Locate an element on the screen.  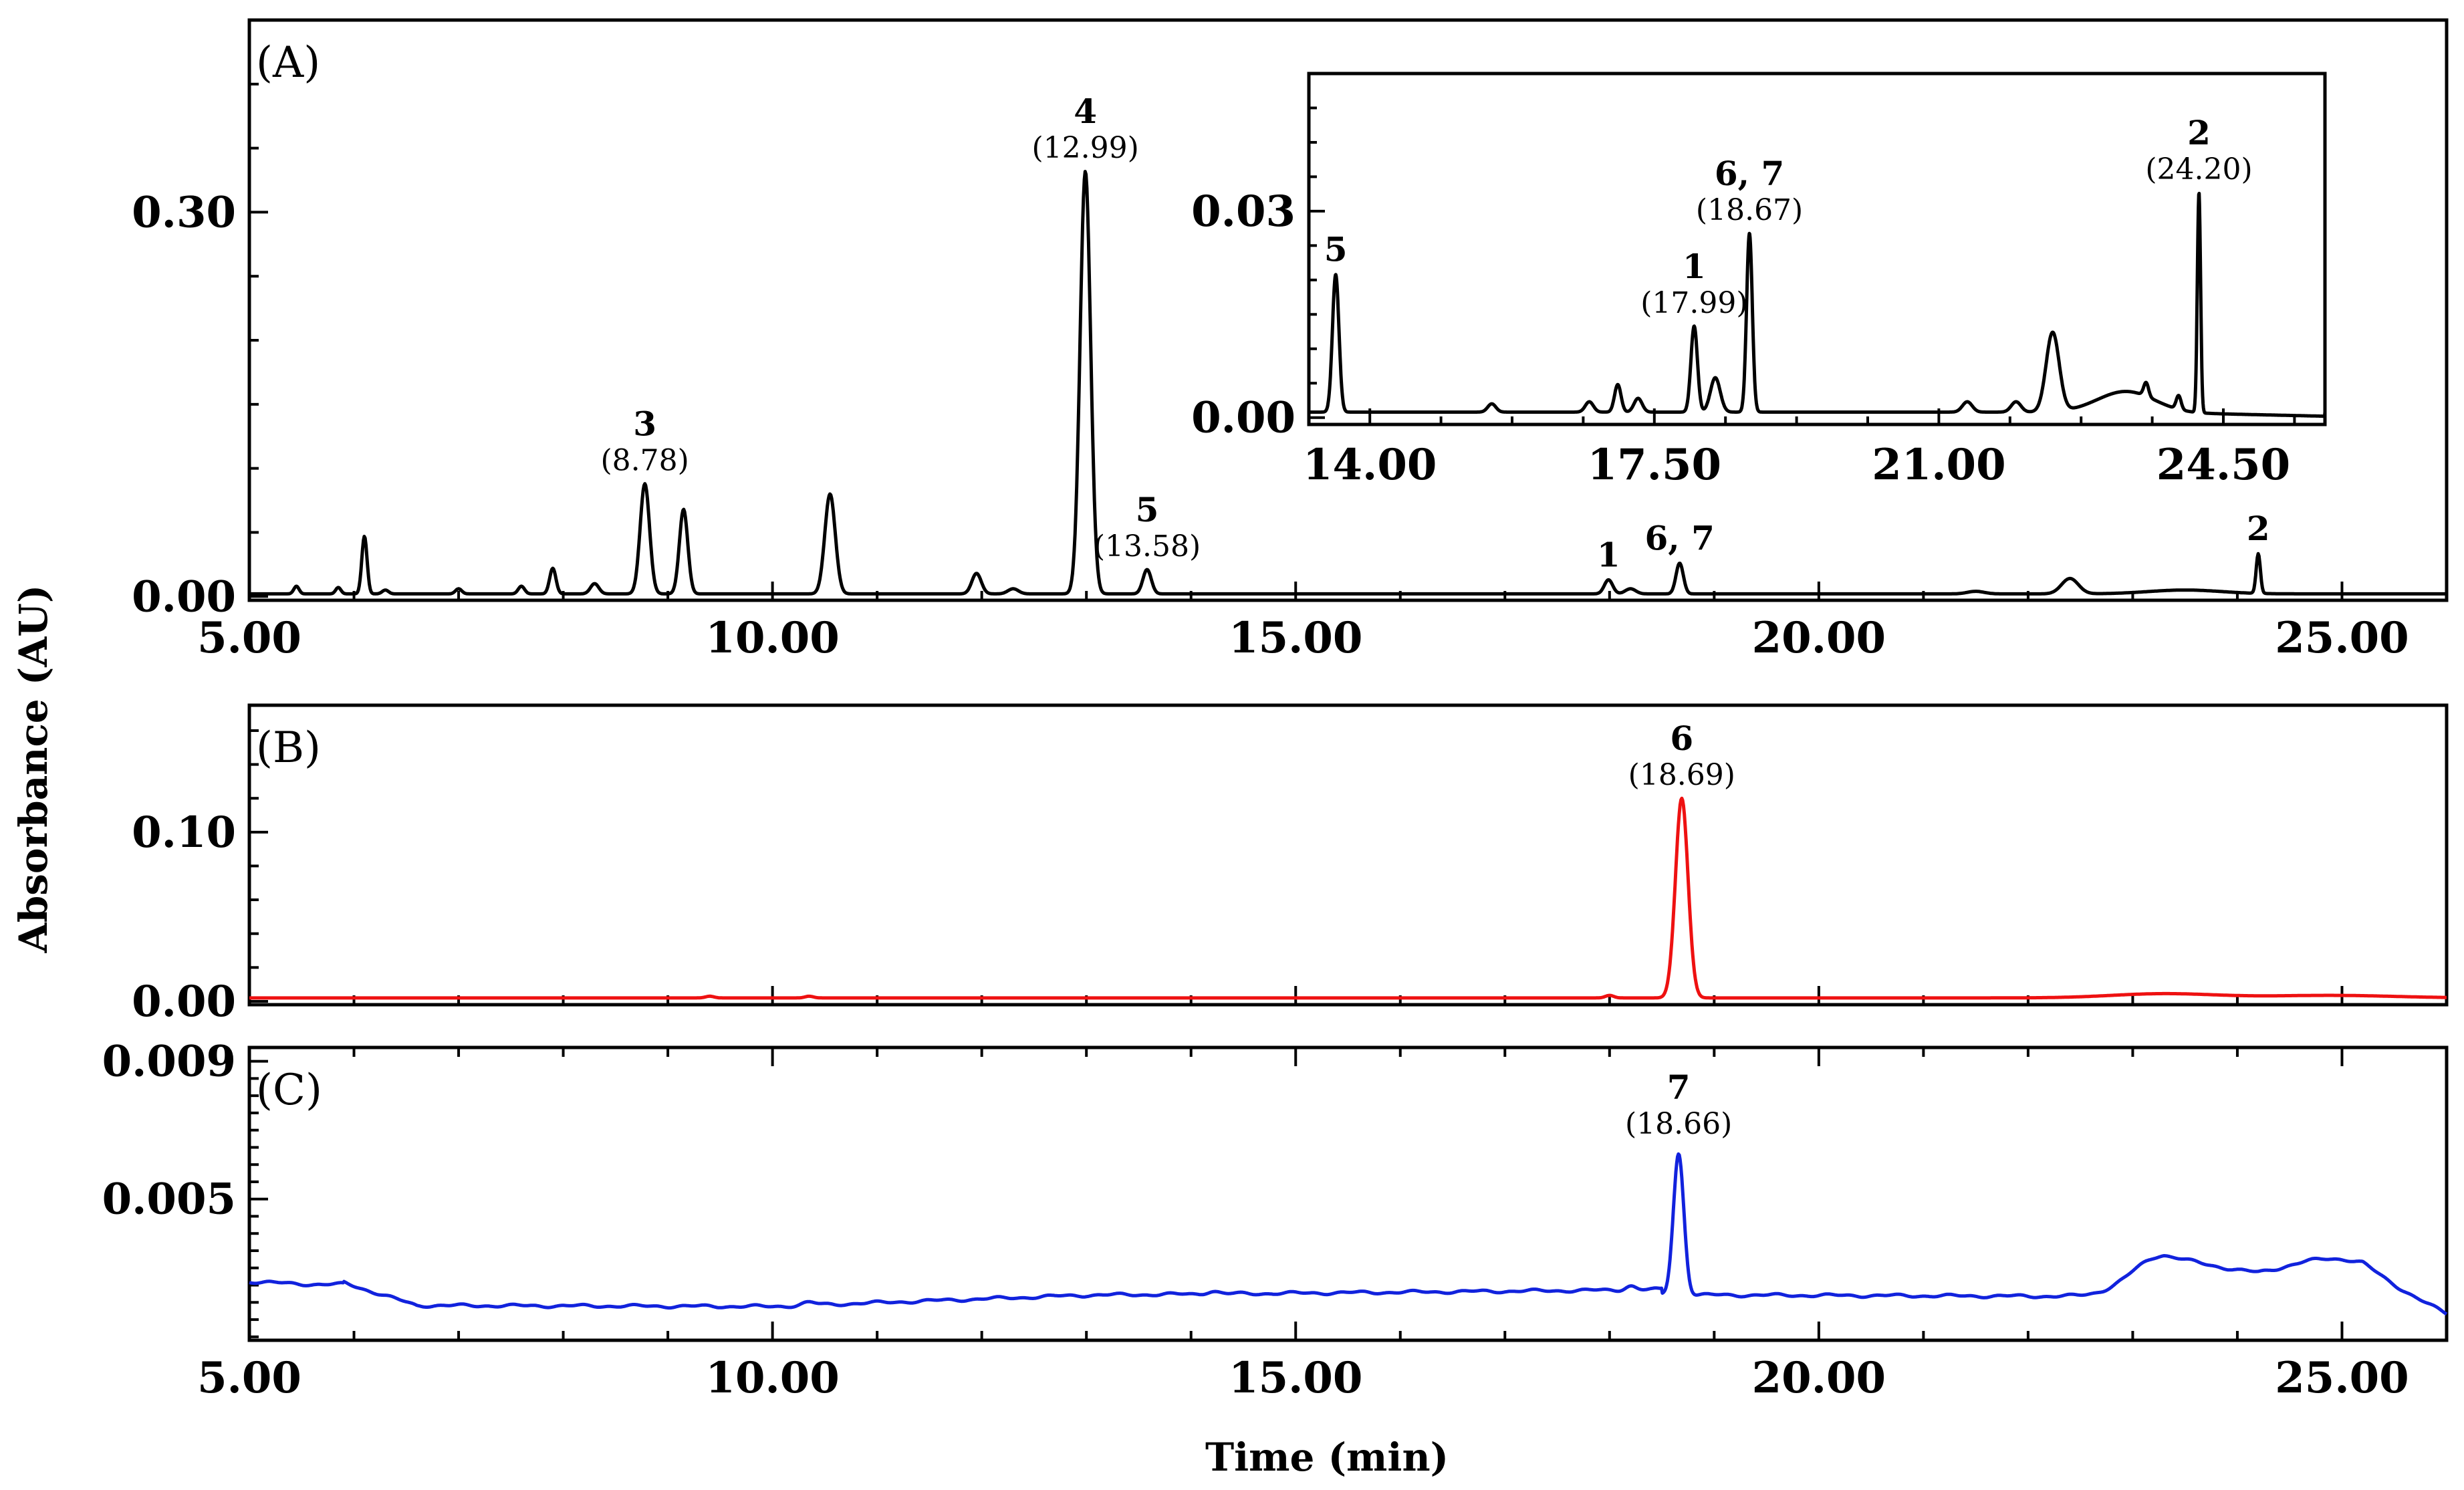
panel-c-x-tick-label: 15.00 is located at coordinates (1295, 1378).